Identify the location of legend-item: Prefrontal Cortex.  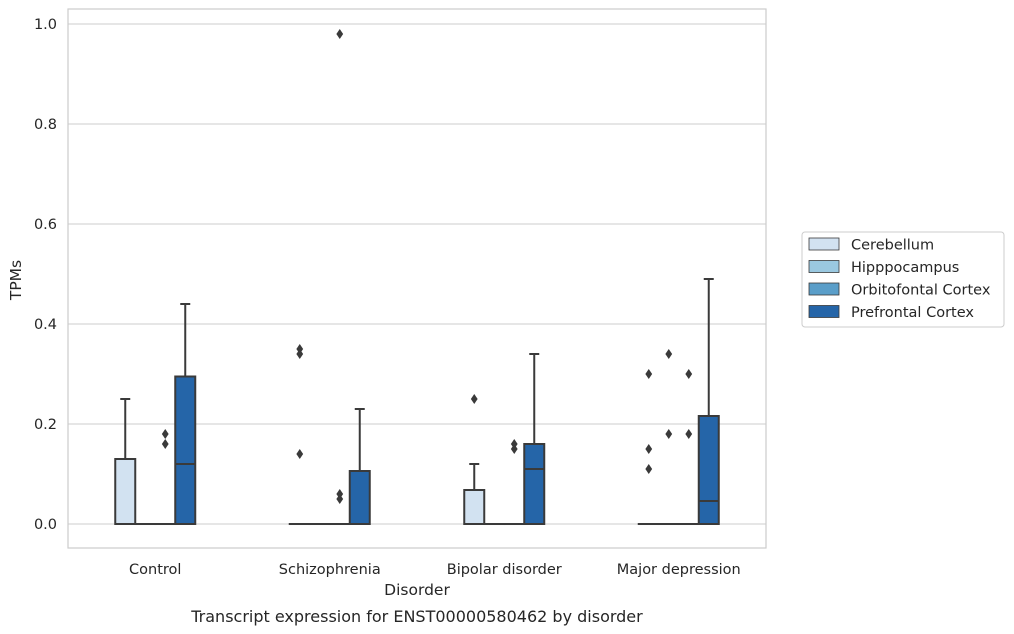
(891, 313).